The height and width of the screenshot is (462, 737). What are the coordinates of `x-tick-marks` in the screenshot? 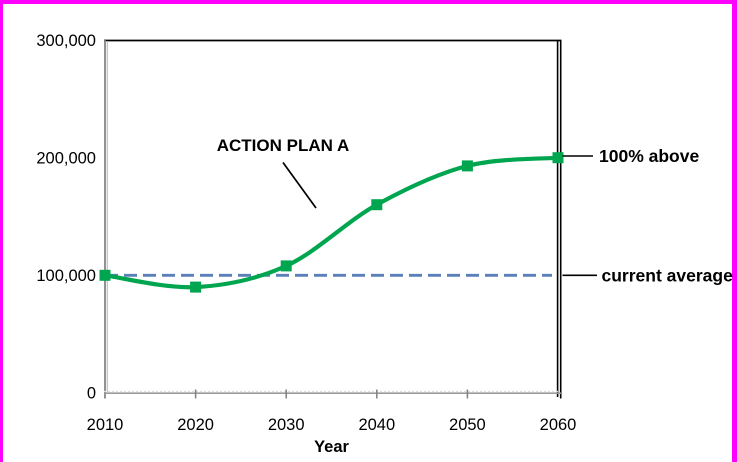 It's located at (331, 394).